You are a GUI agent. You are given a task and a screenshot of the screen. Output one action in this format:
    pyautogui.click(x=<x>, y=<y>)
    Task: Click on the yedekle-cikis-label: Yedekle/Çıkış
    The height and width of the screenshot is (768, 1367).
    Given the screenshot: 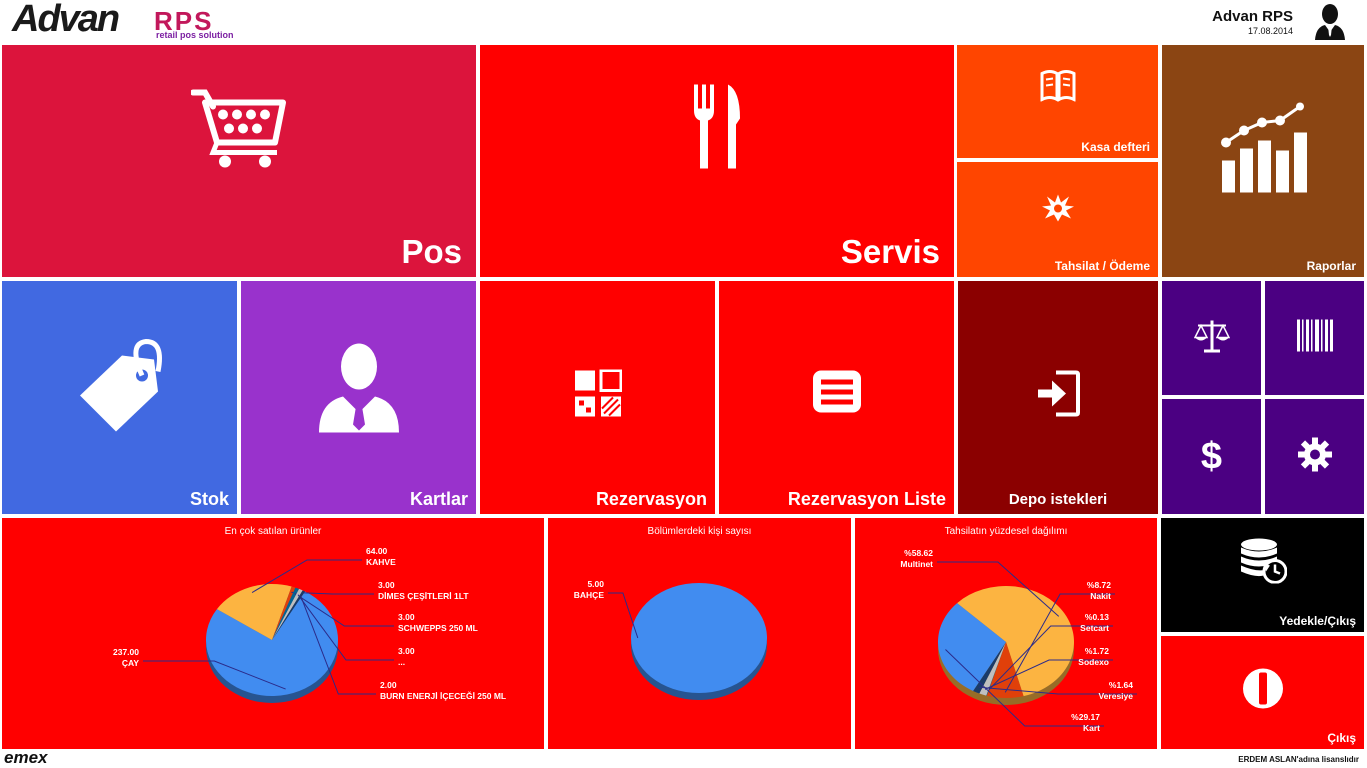 What is the action you would take?
    pyautogui.click(x=1317, y=621)
    